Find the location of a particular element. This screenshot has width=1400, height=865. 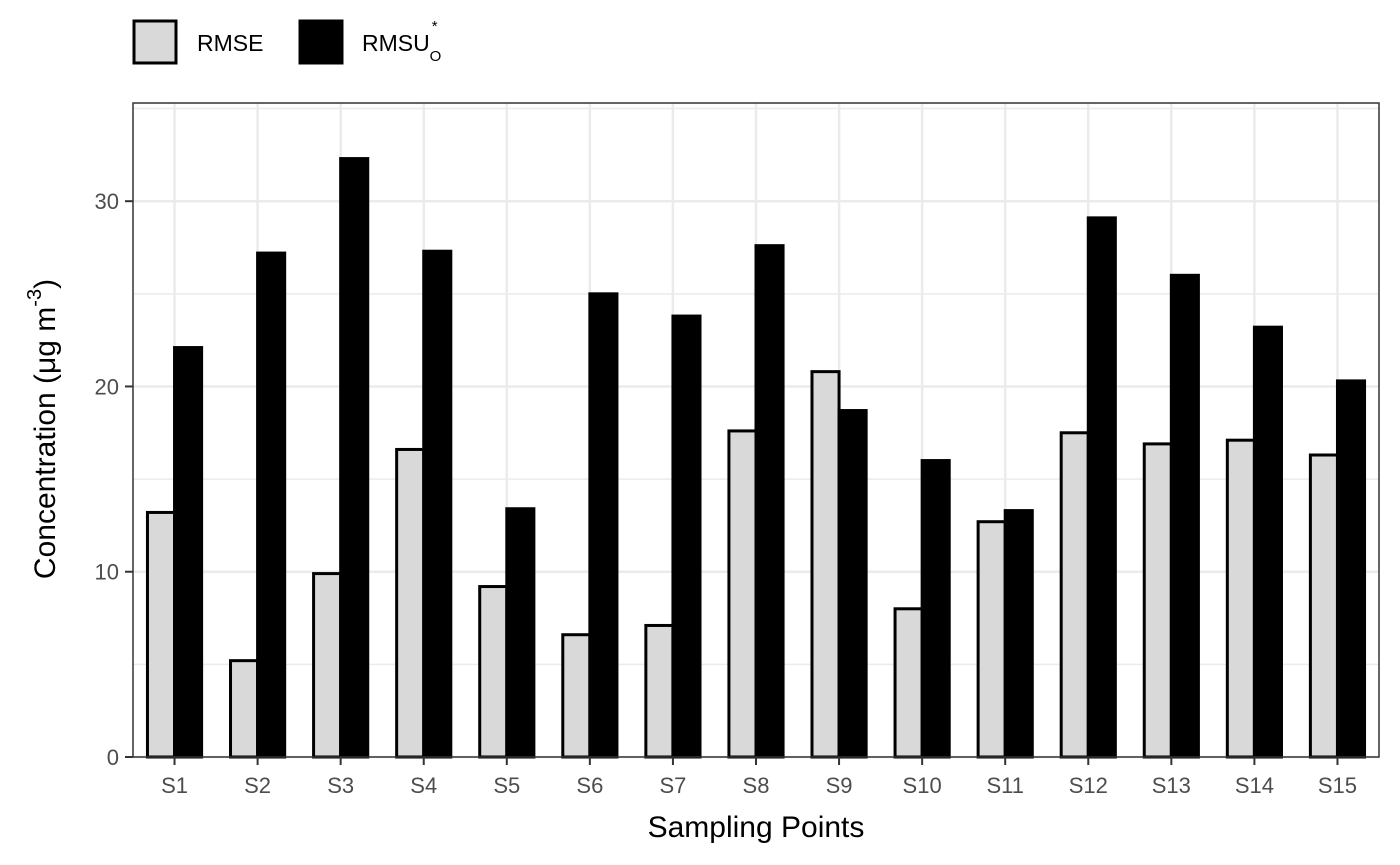

bar-rmsu-s13 is located at coordinates (1184, 516).